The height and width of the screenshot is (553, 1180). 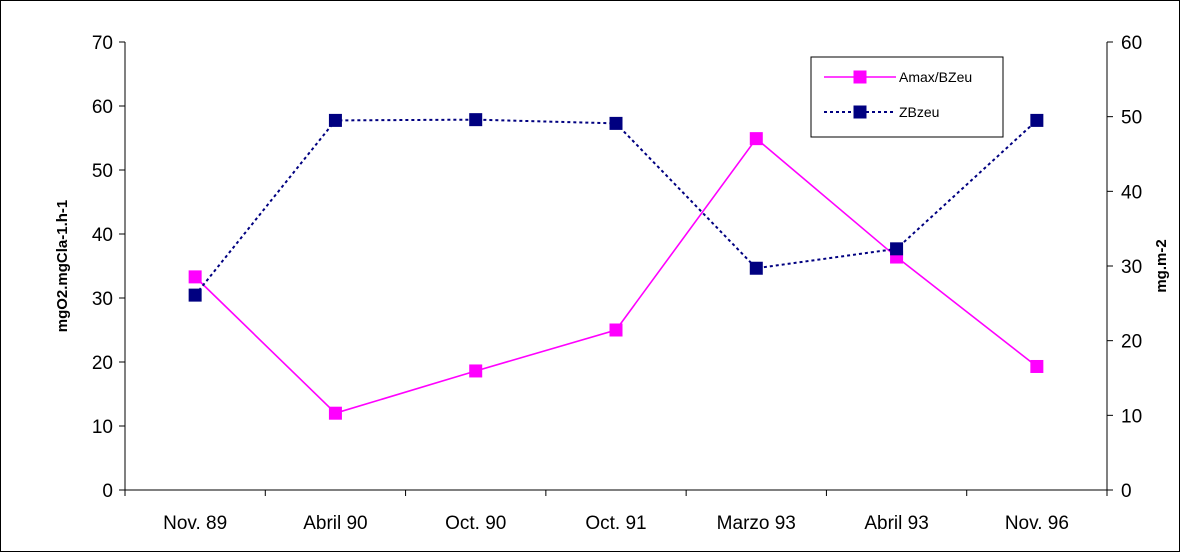 I want to click on y-left-tick-label: 40, so click(x=102, y=235).